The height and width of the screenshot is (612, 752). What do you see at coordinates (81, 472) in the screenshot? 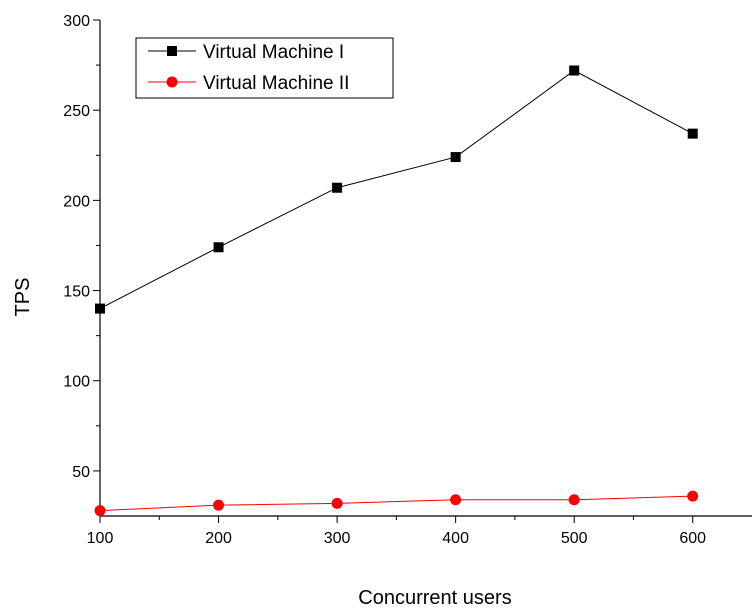
I see `y-tick-label: 50` at bounding box center [81, 472].